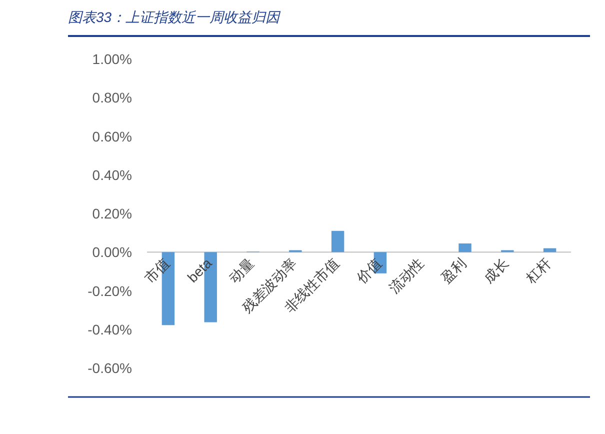 The width and height of the screenshot is (605, 434). I want to click on y-tick-label: 0.00%, so click(112, 252).